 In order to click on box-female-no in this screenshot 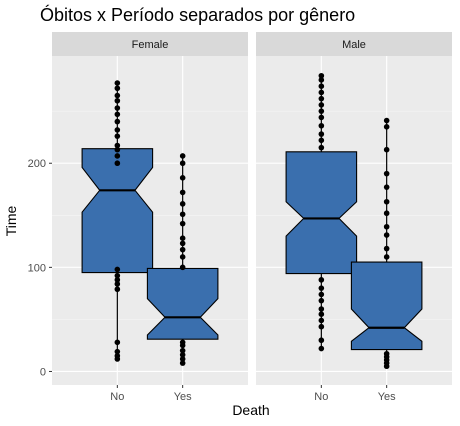, I will do `click(117, 221)`.